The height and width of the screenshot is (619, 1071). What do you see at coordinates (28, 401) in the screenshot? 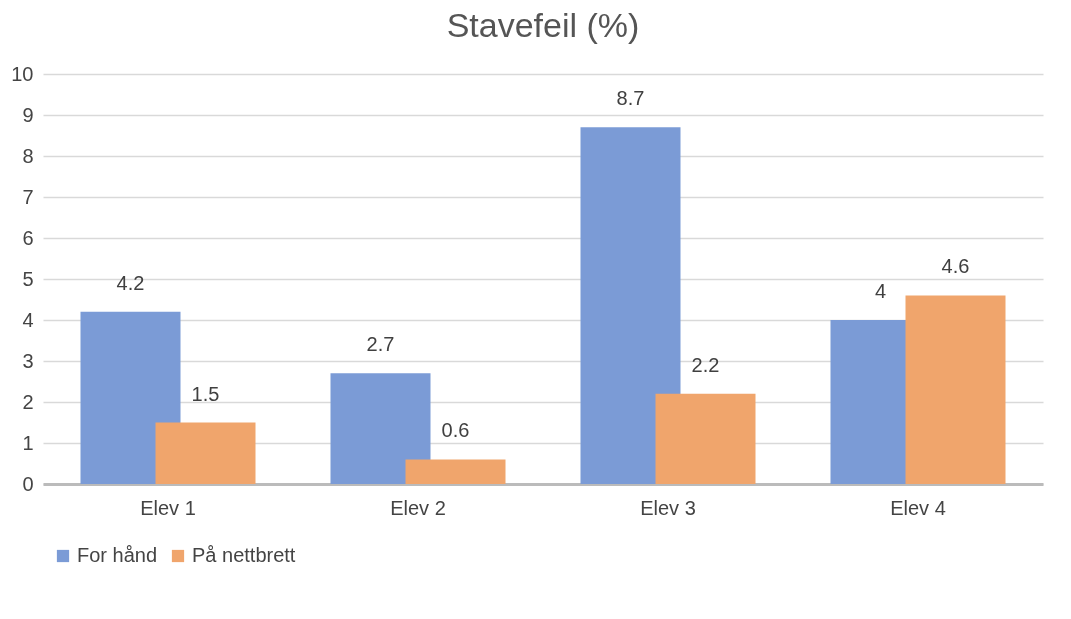
I see `y-tick-label: 2` at bounding box center [28, 401].